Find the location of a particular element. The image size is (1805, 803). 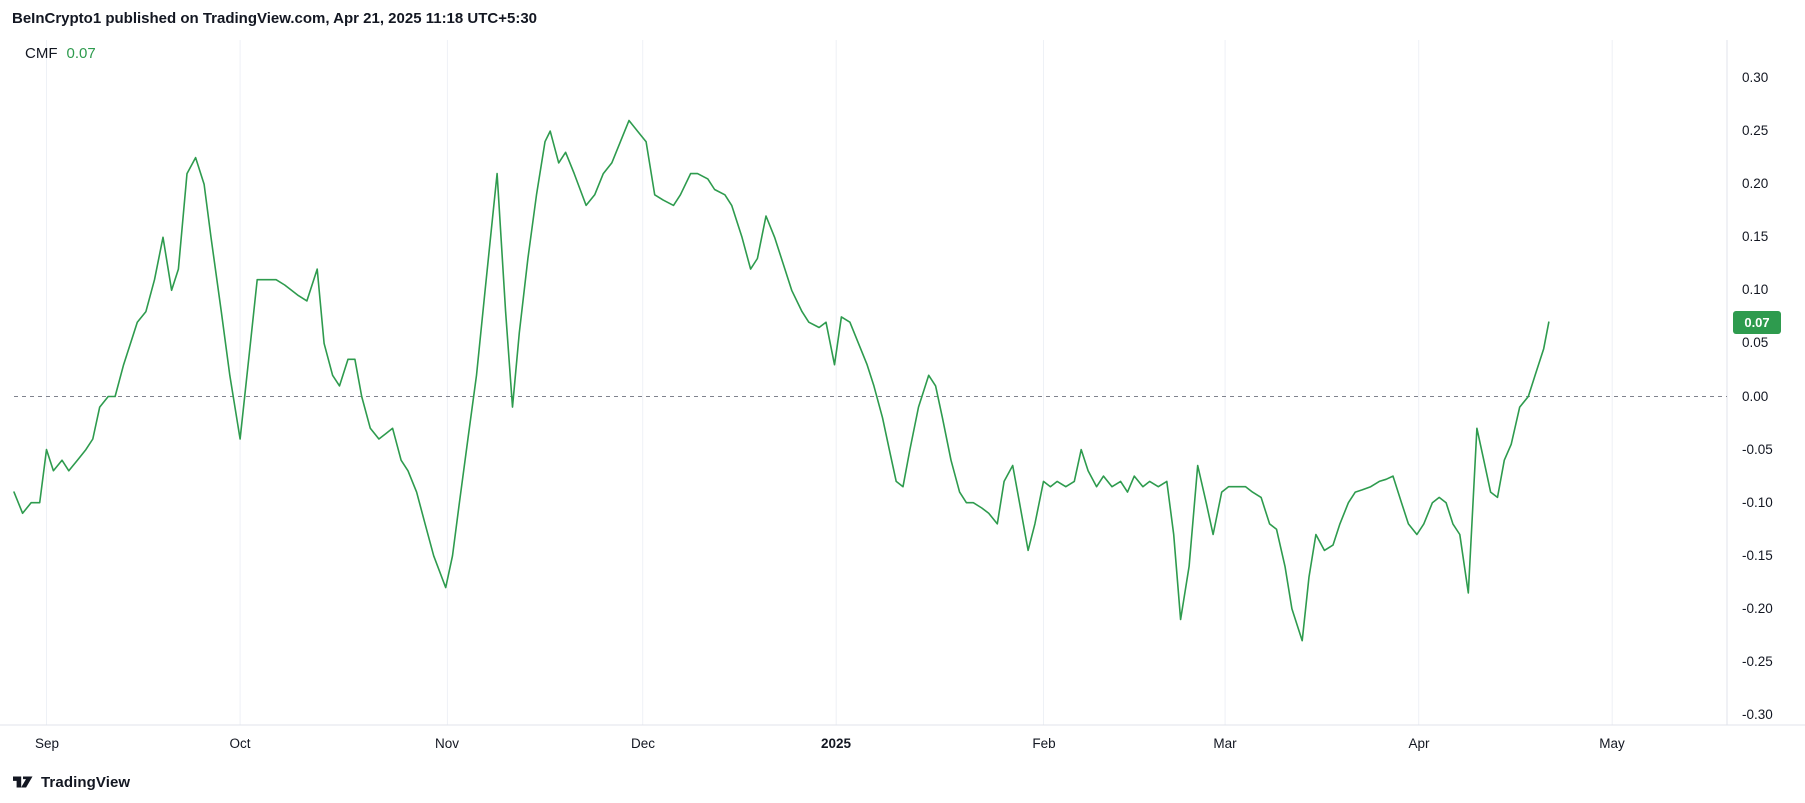

x-axis-label: 2025 is located at coordinates (836, 743).